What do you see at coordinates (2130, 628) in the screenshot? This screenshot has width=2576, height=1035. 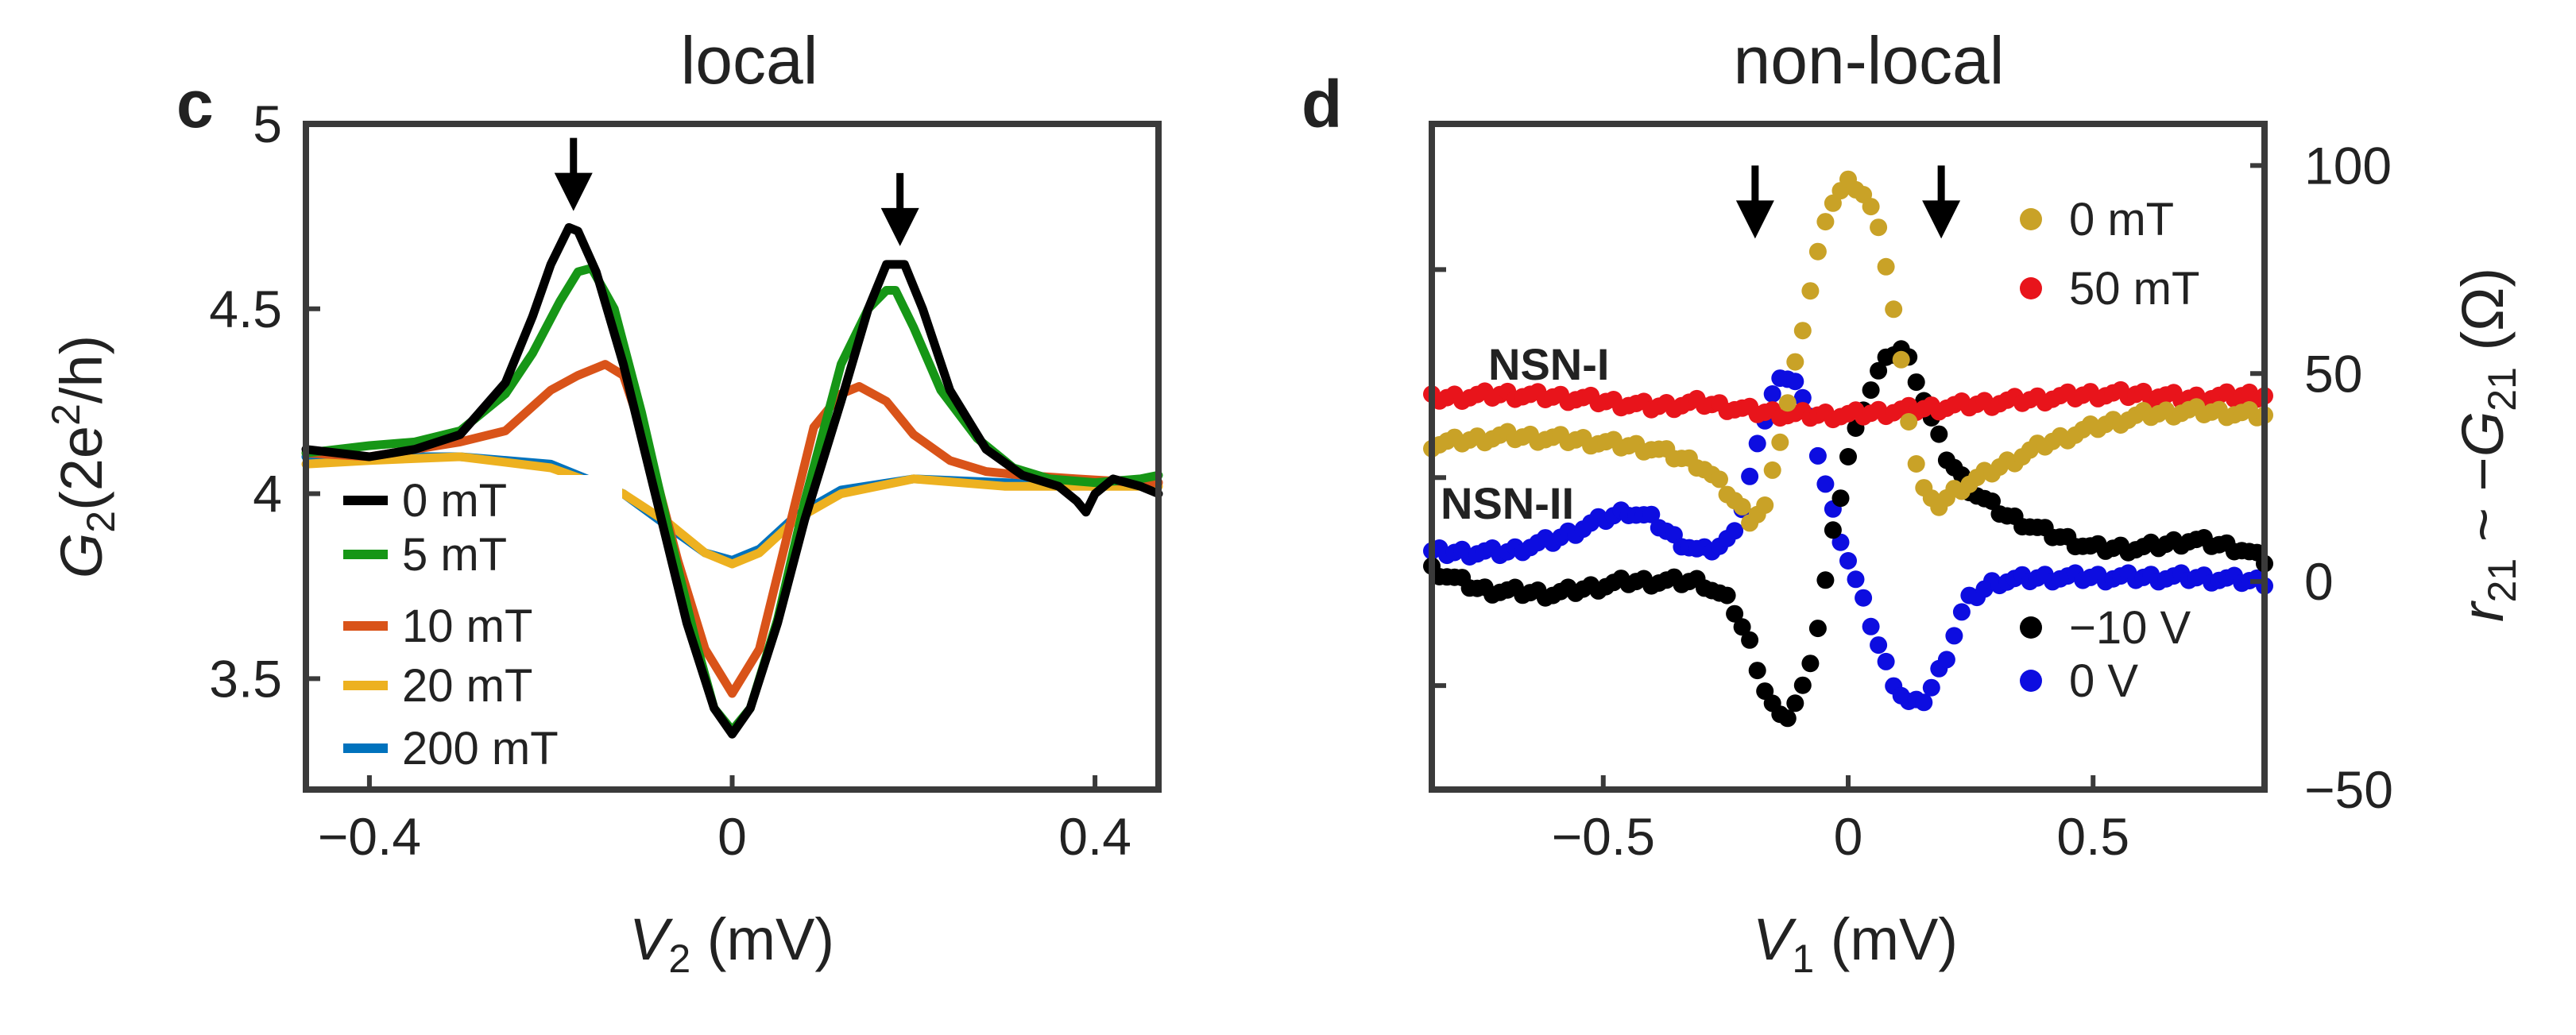 I see `legend-label-minus10V: −10 V` at bounding box center [2130, 628].